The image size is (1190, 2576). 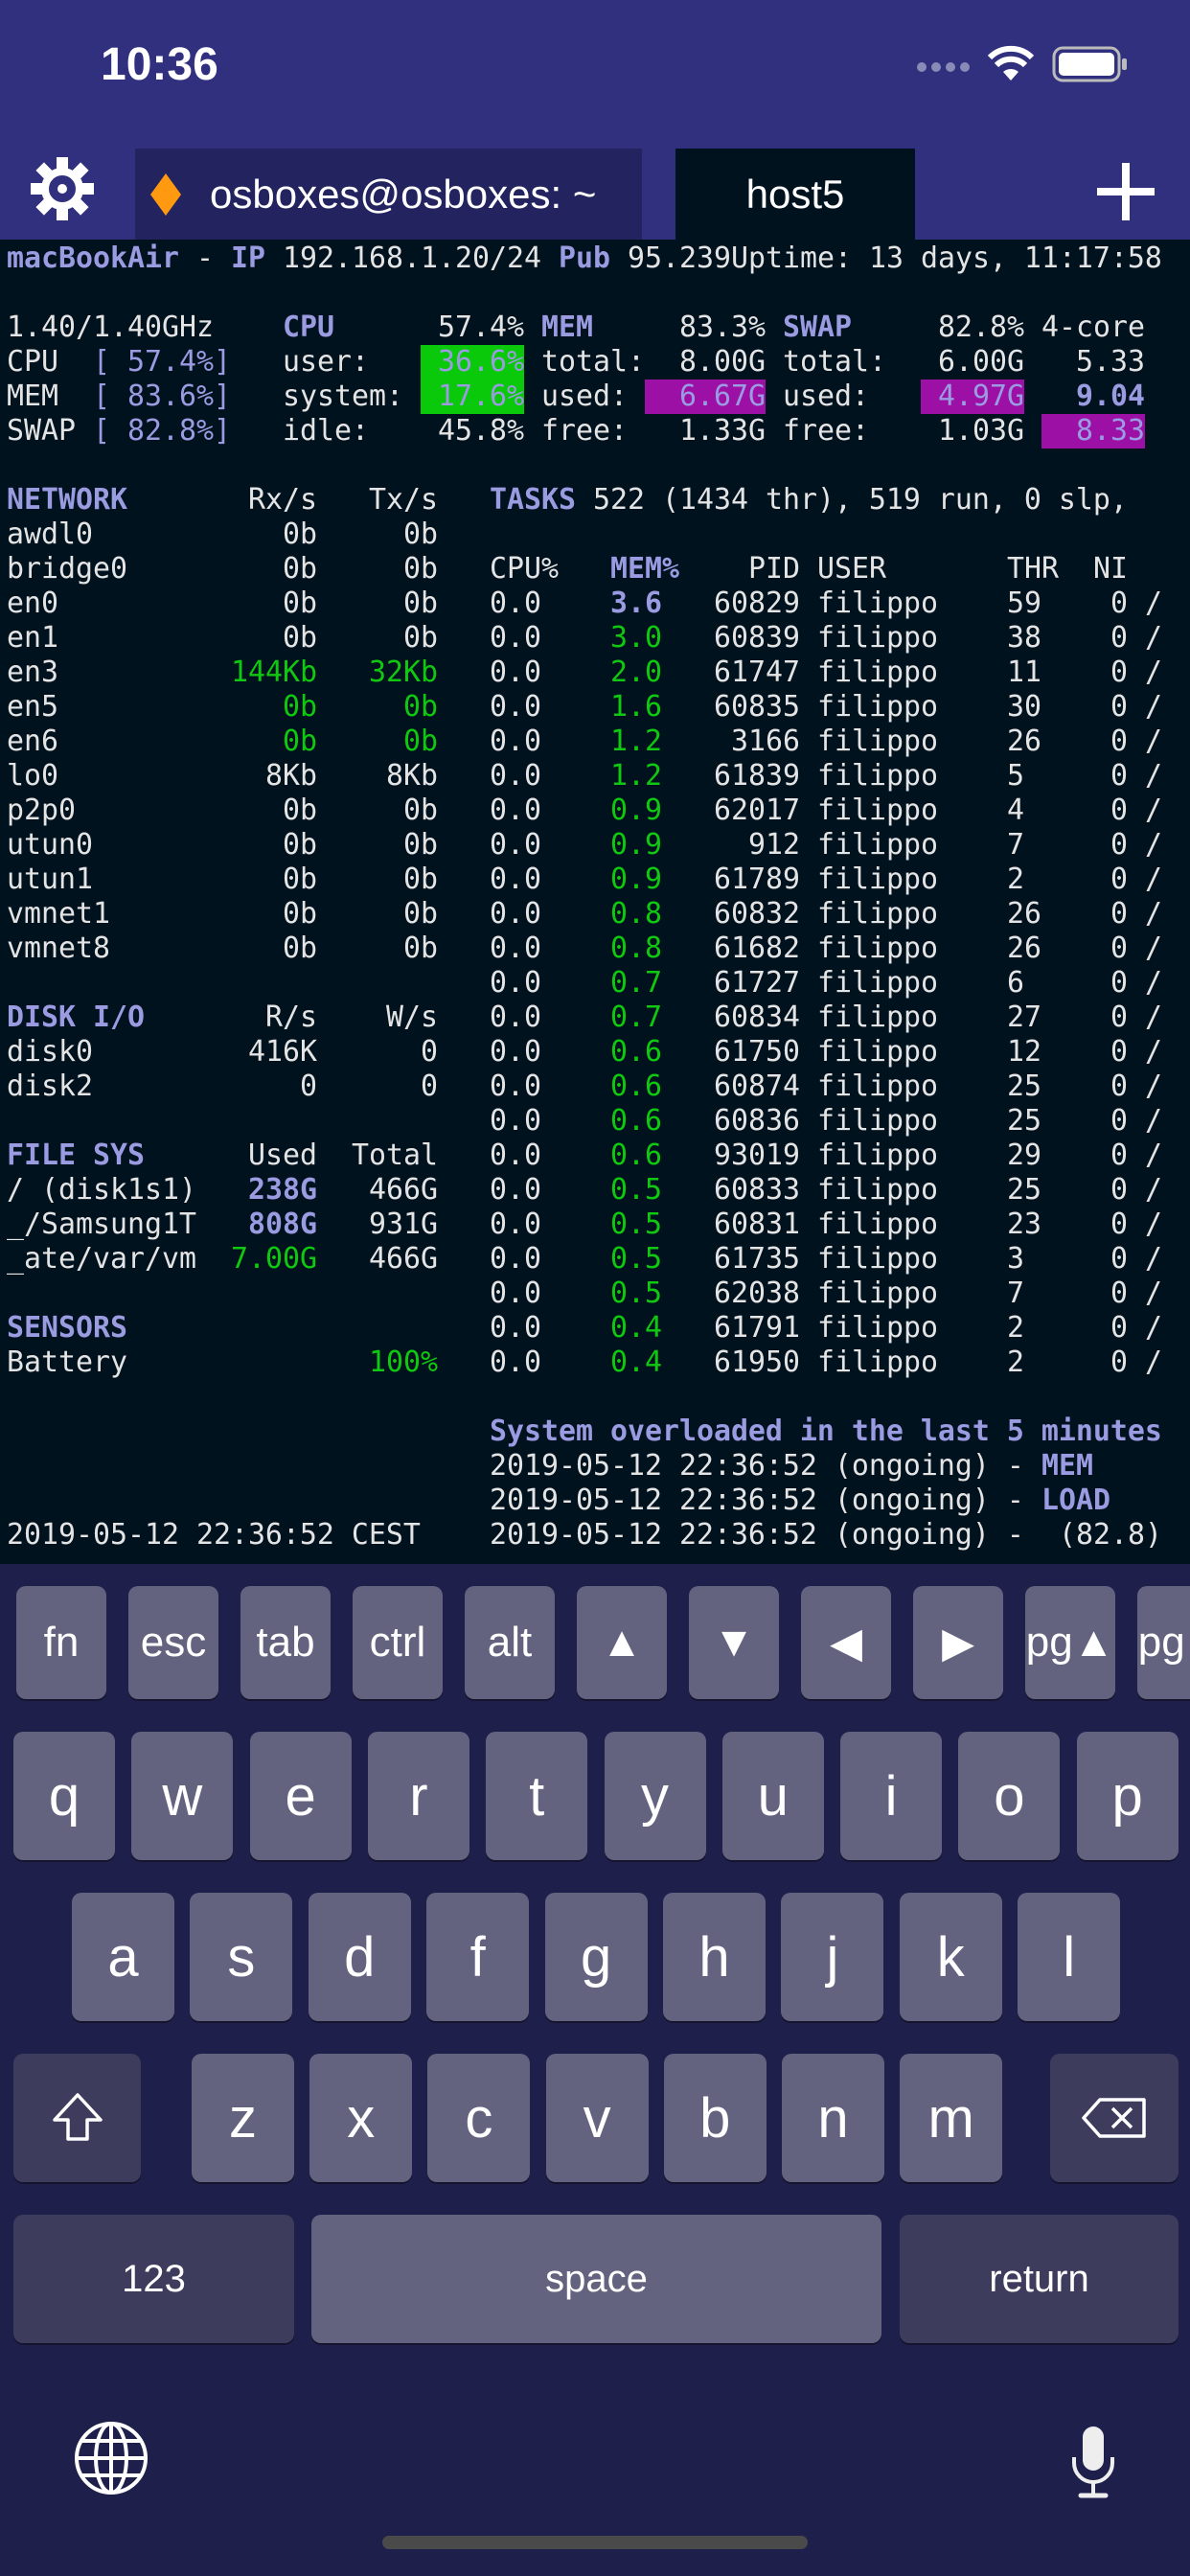 What do you see at coordinates (1126, 191) in the screenshot?
I see `plus-icon` at bounding box center [1126, 191].